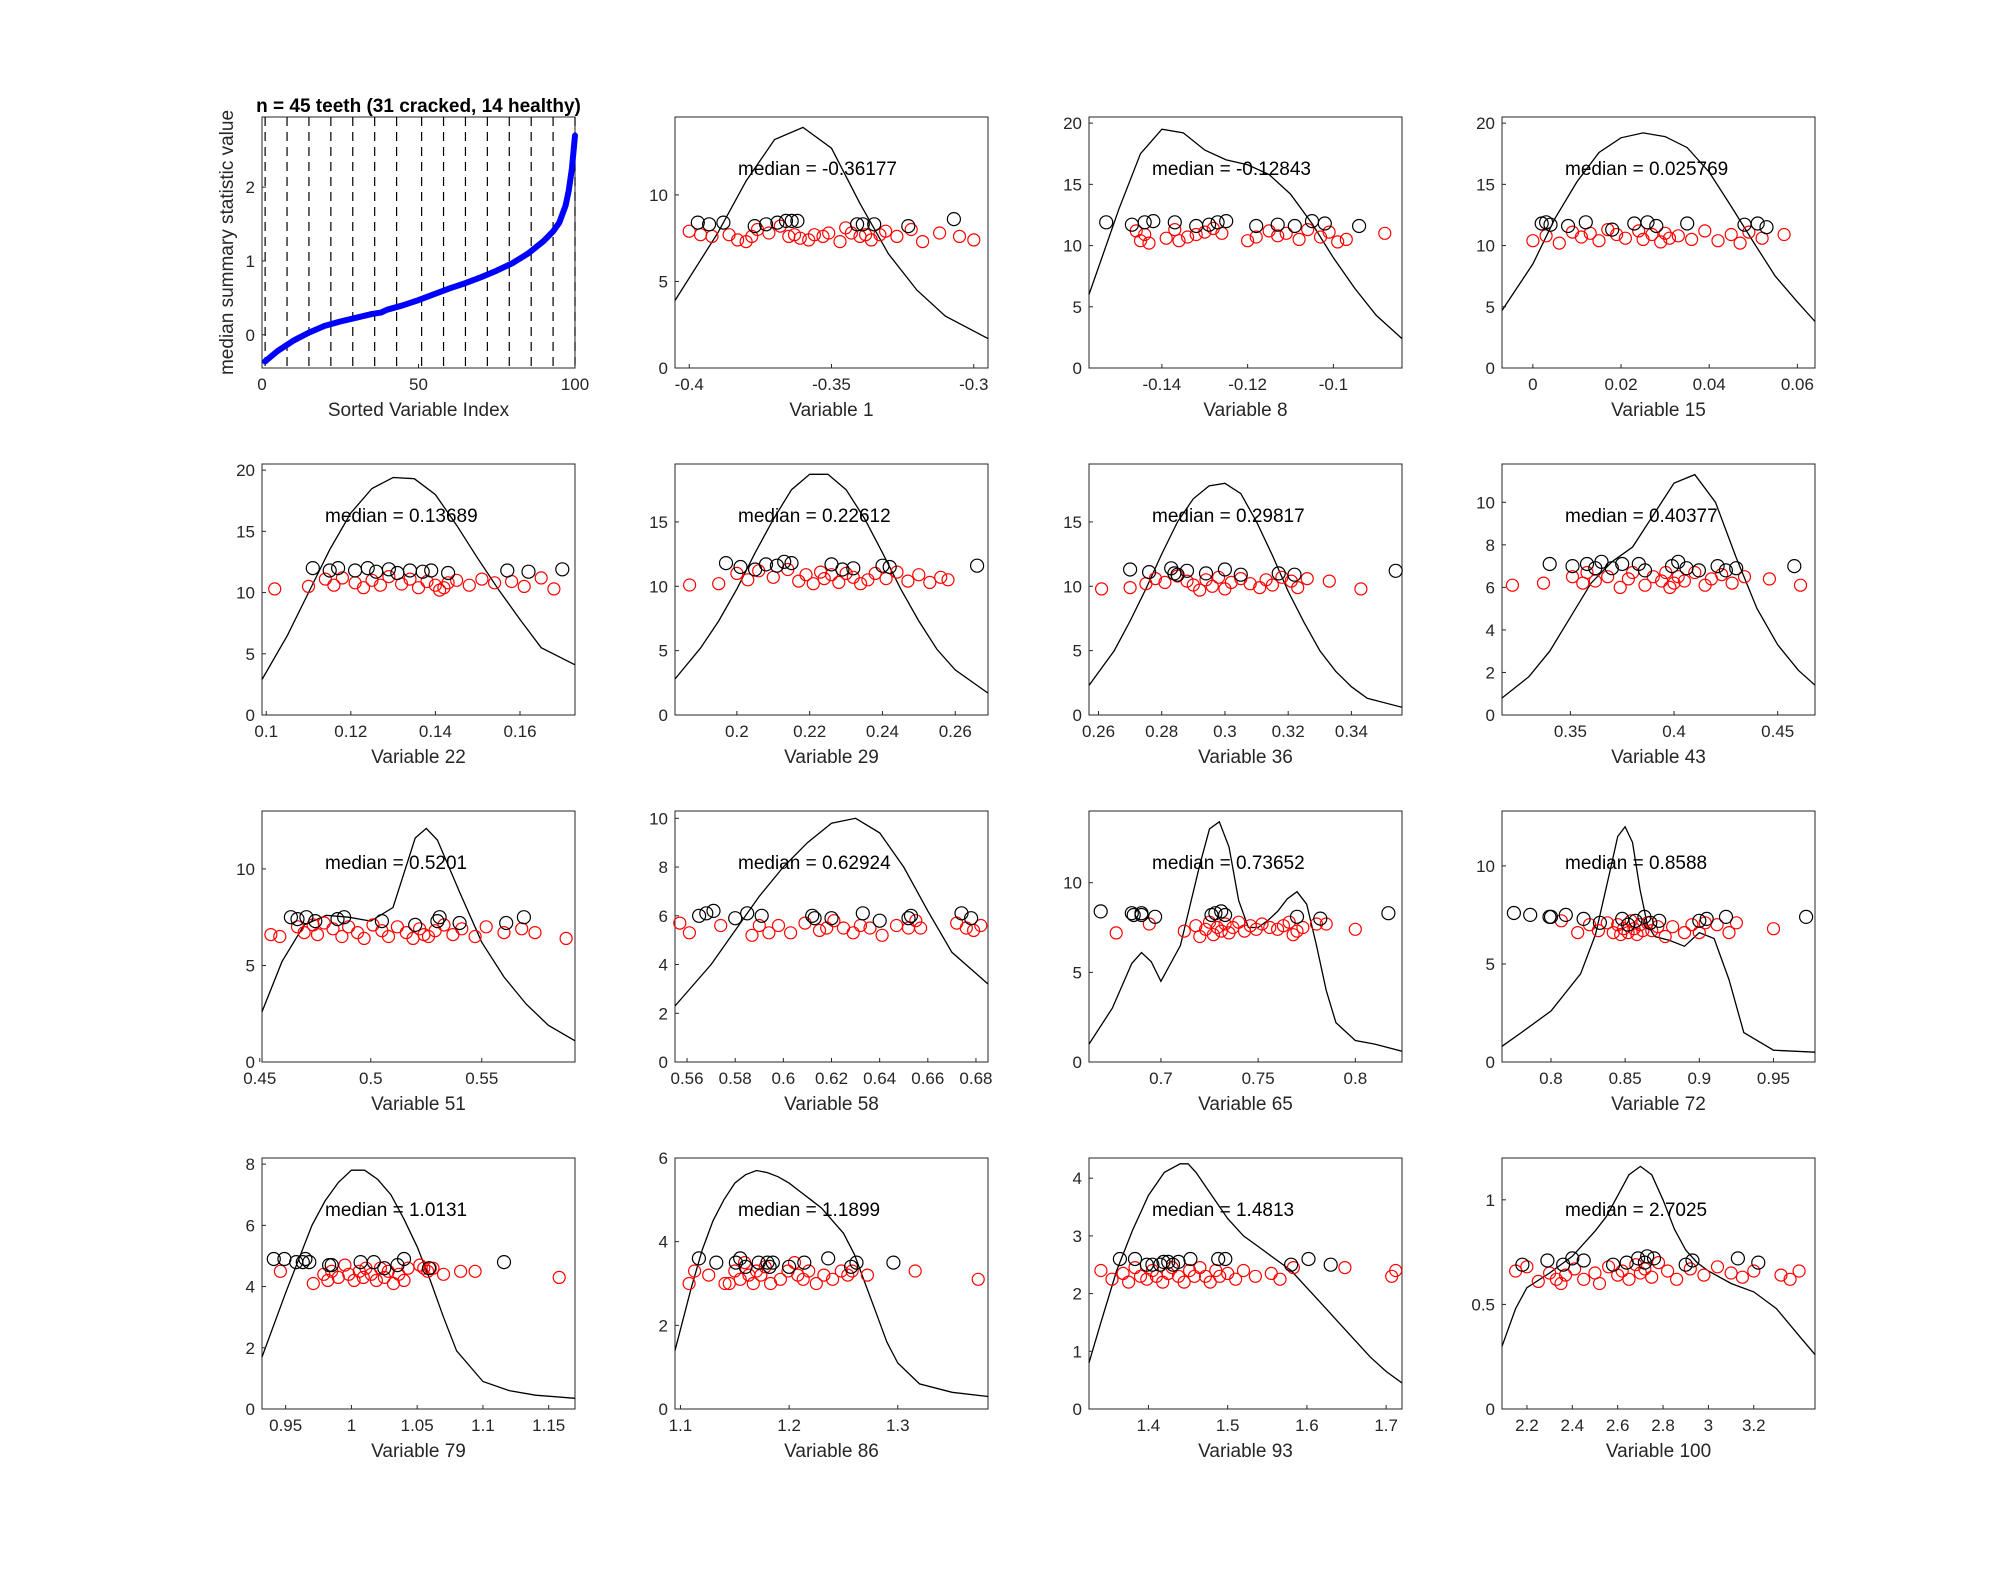 Image resolution: width=2000 pixels, height=1573 pixels. I want to click on x-tick-label: 0.1, so click(266, 731).